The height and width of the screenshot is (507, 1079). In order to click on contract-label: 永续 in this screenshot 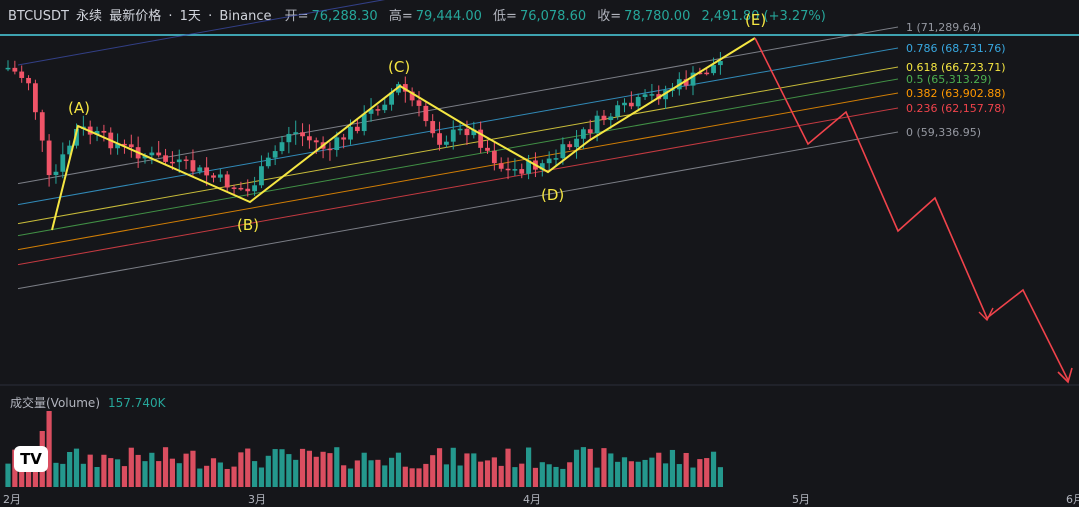, I will do `click(89, 16)`.